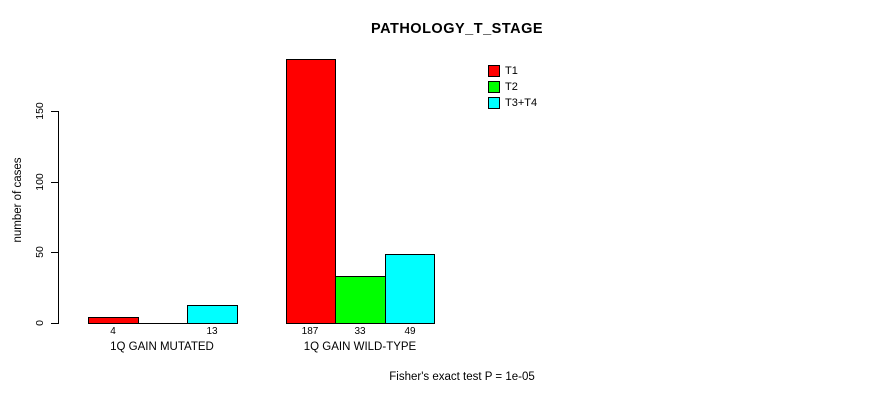  Describe the element at coordinates (40, 111) in the screenshot. I see `y-tick-label: 150` at that location.